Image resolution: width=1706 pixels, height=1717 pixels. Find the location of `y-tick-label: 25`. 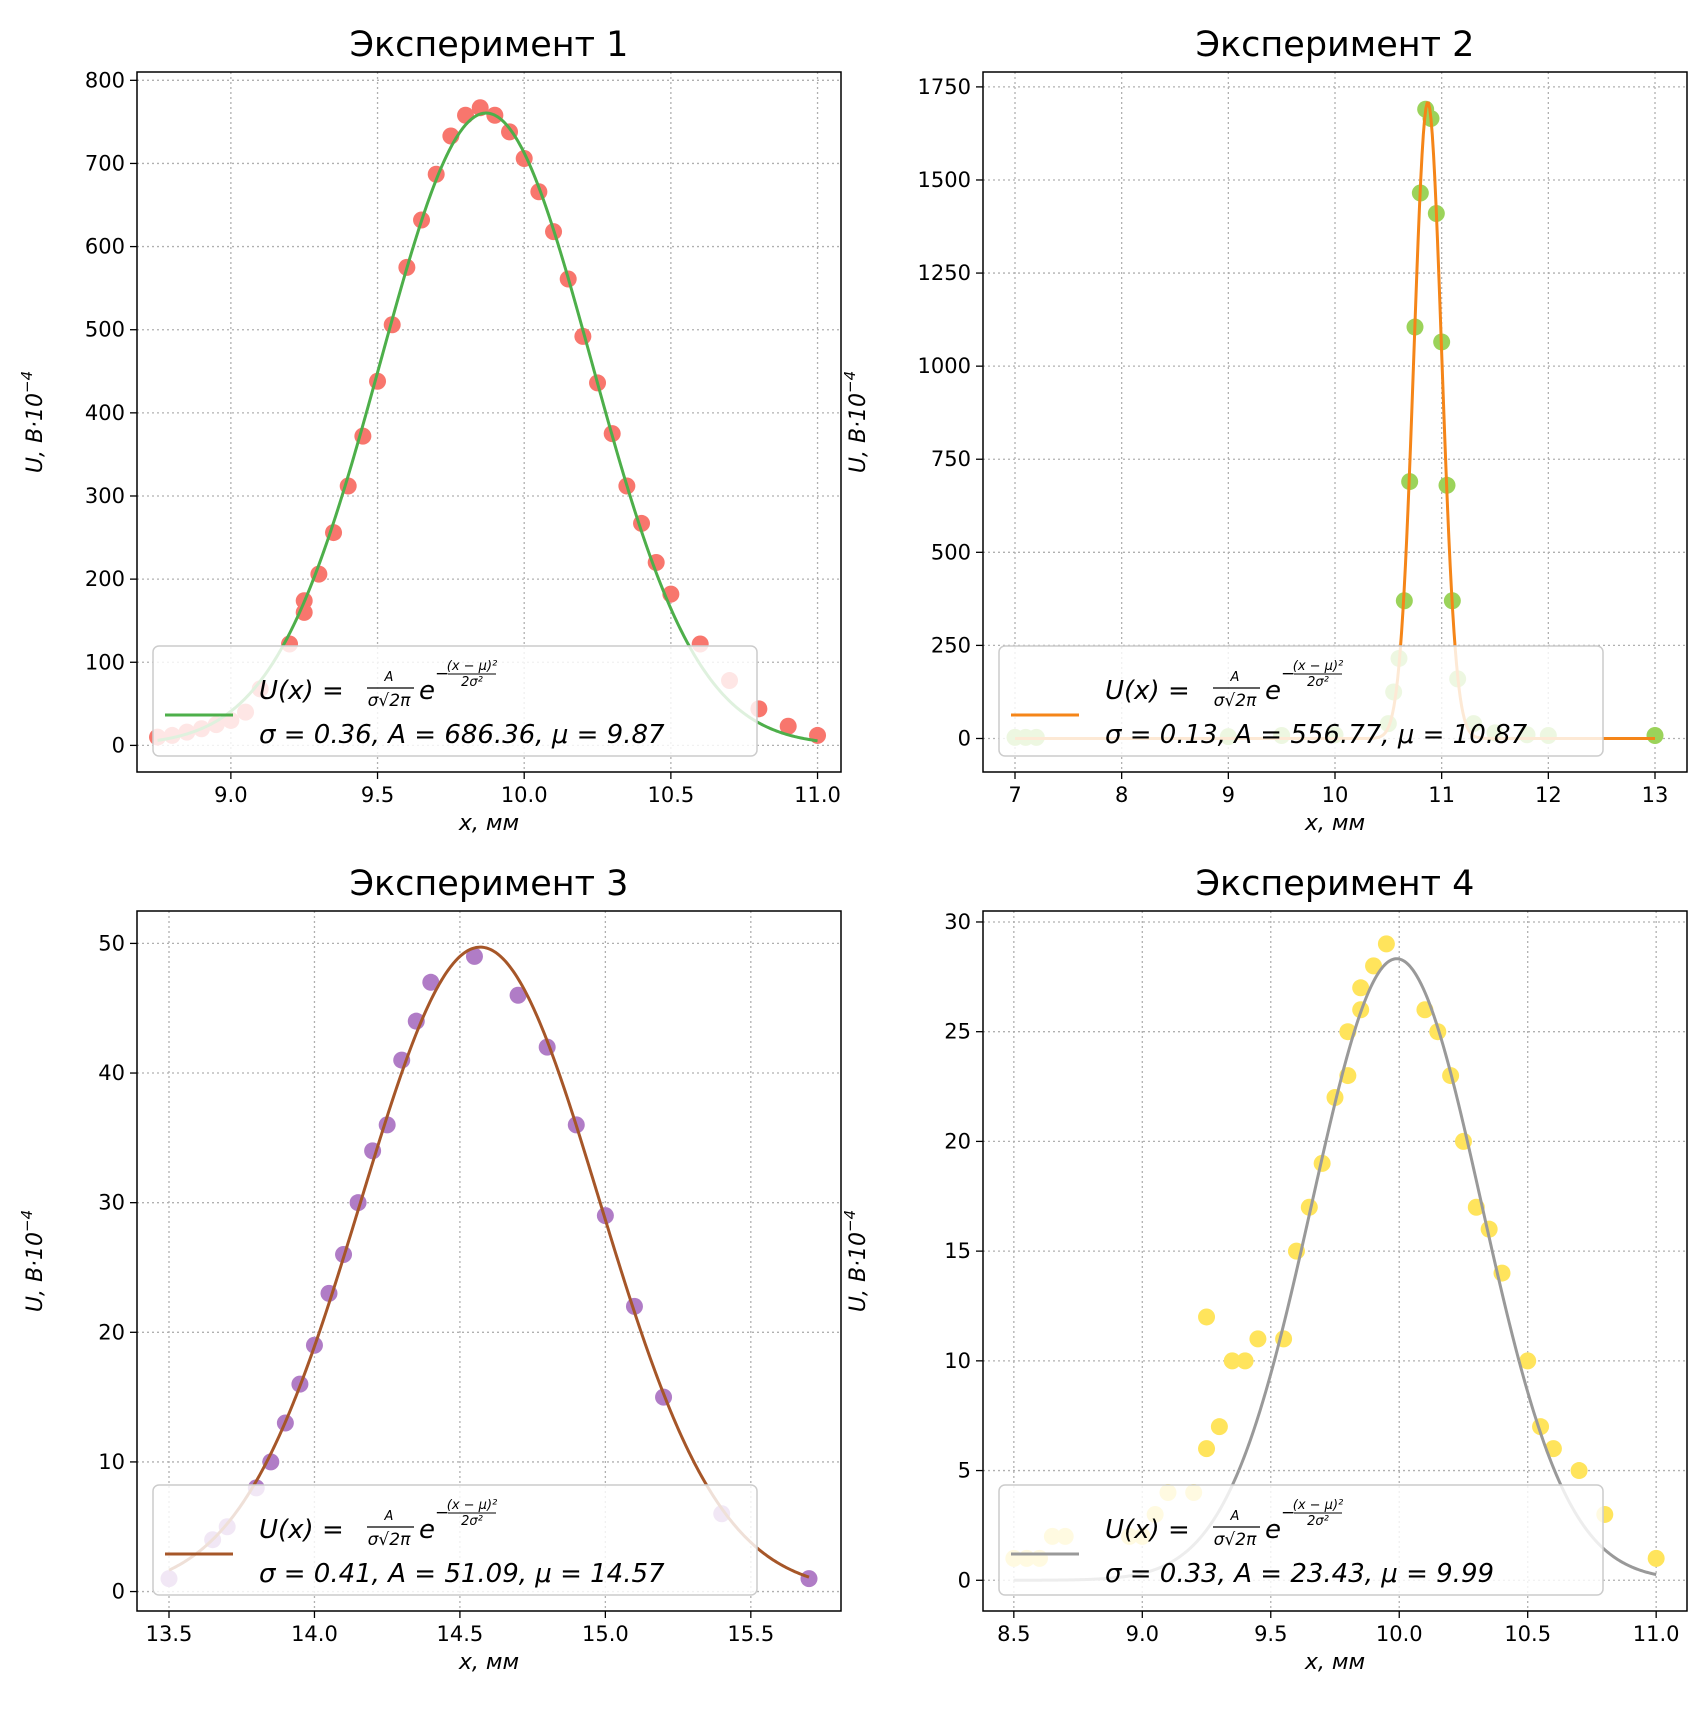

y-tick-label: 25 is located at coordinates (957, 1032).